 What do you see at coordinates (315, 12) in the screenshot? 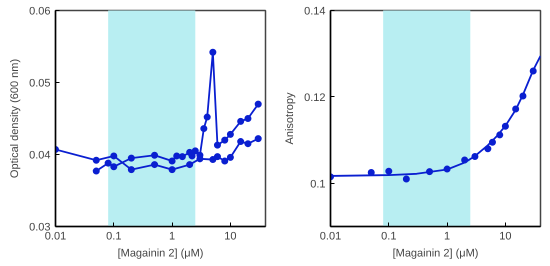
I see `y-tick-label: 0.14` at bounding box center [315, 12].